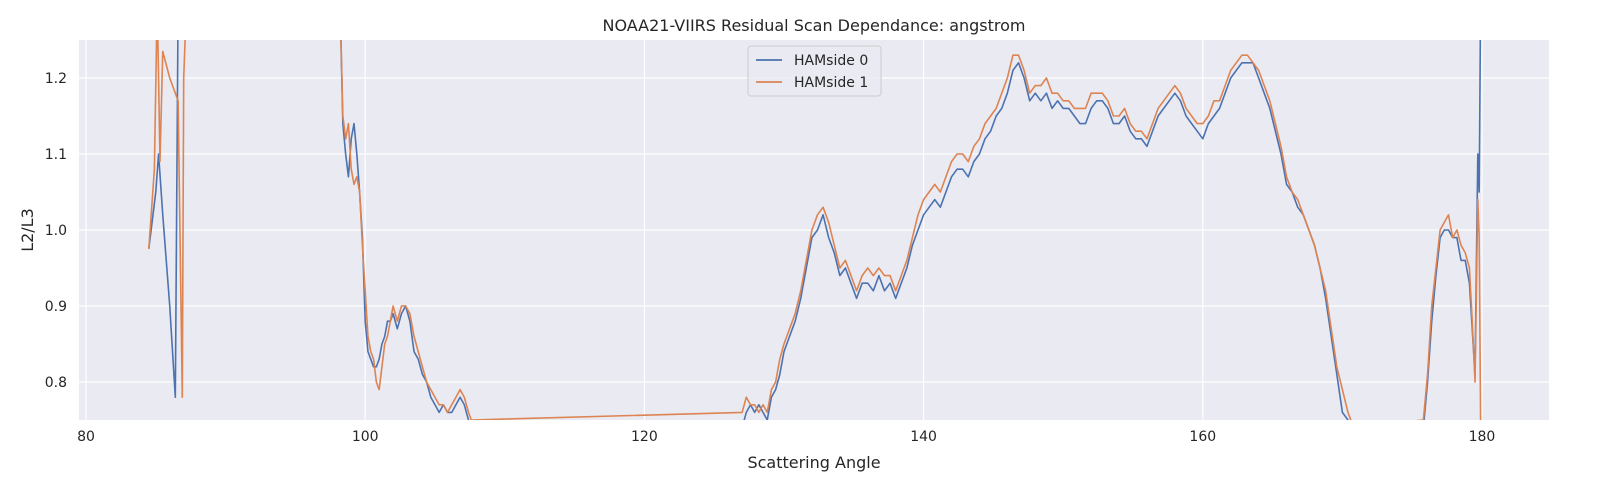 This screenshot has width=1600, height=500. I want to click on legend: HAMside 0 HAMside 1, so click(814, 71).